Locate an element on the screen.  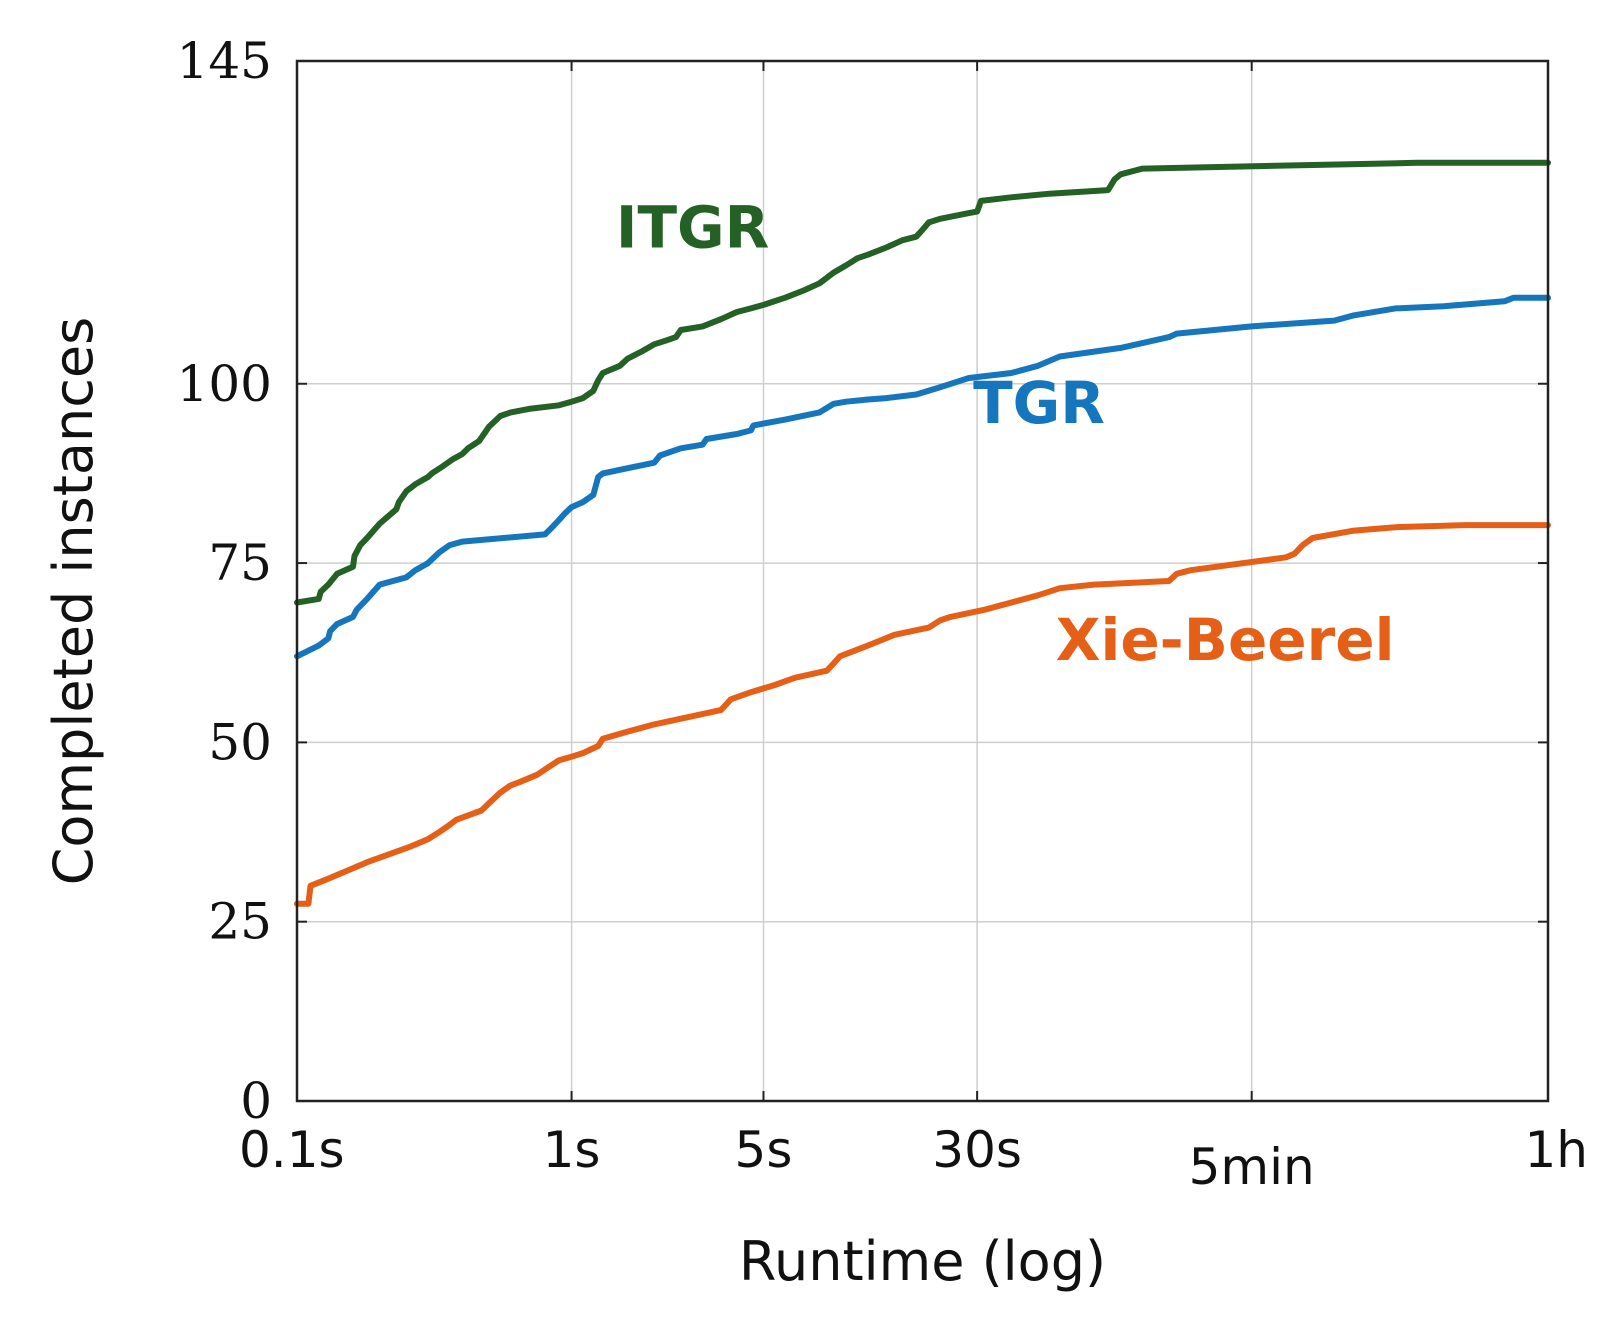
x-tick-label: 5s is located at coordinates (764, 1150).